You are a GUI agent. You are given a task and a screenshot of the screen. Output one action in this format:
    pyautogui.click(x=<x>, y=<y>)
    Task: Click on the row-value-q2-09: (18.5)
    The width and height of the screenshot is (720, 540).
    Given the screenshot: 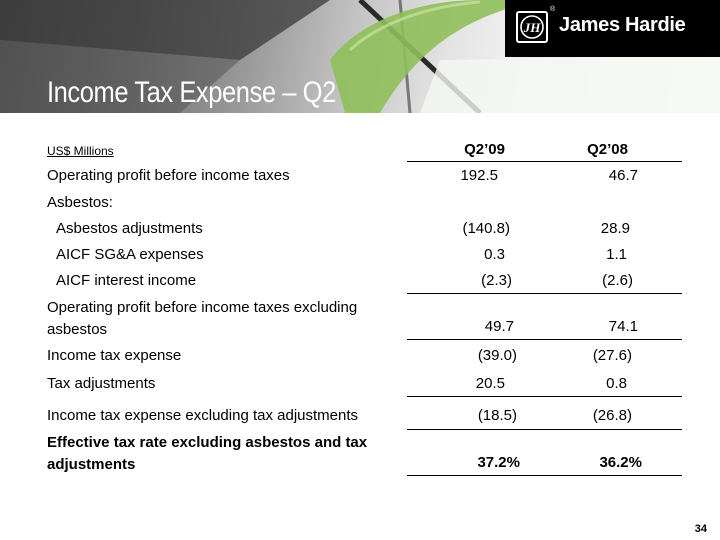 What is the action you would take?
    pyautogui.click(x=497, y=415)
    